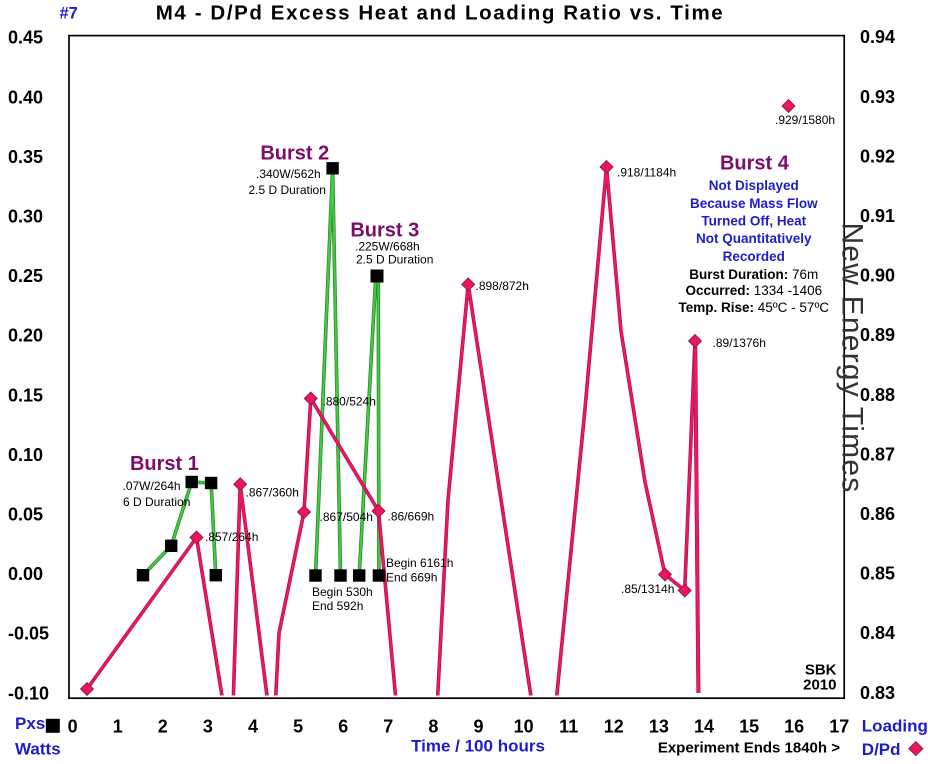 The width and height of the screenshot is (928, 764). What do you see at coordinates (753, 221) in the screenshot?
I see `svg-text: Turned Off, Heat` at bounding box center [753, 221].